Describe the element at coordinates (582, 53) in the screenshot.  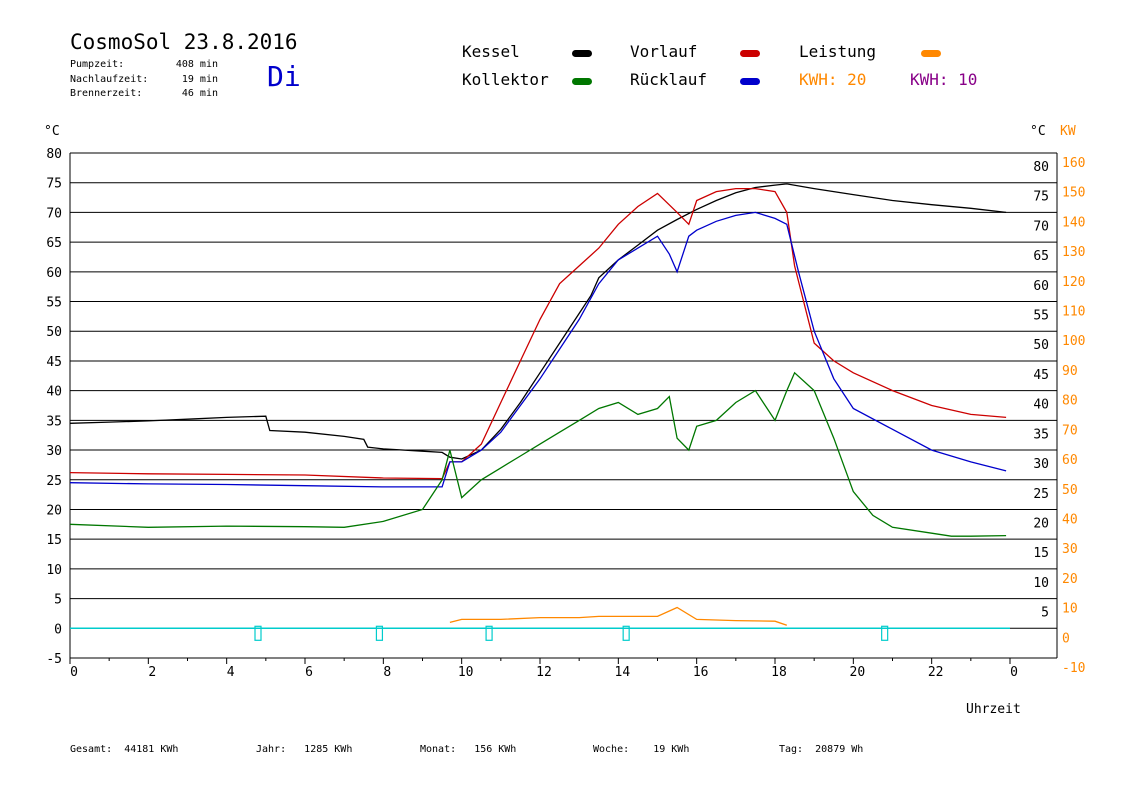
I see `legend-kessel-swatch` at that location.